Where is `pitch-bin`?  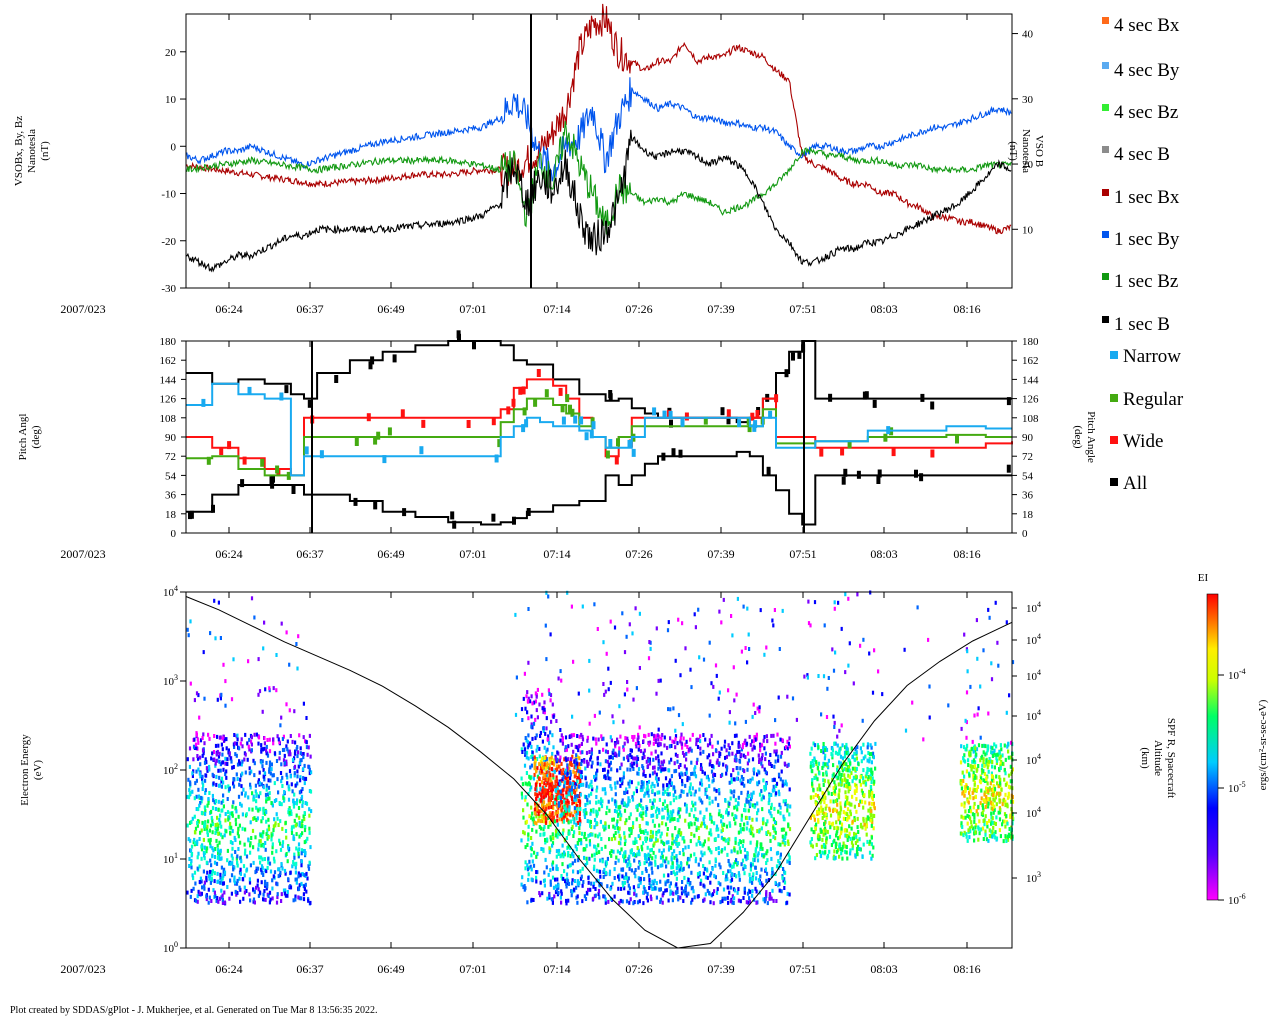 pitch-bin is located at coordinates (849, 444).